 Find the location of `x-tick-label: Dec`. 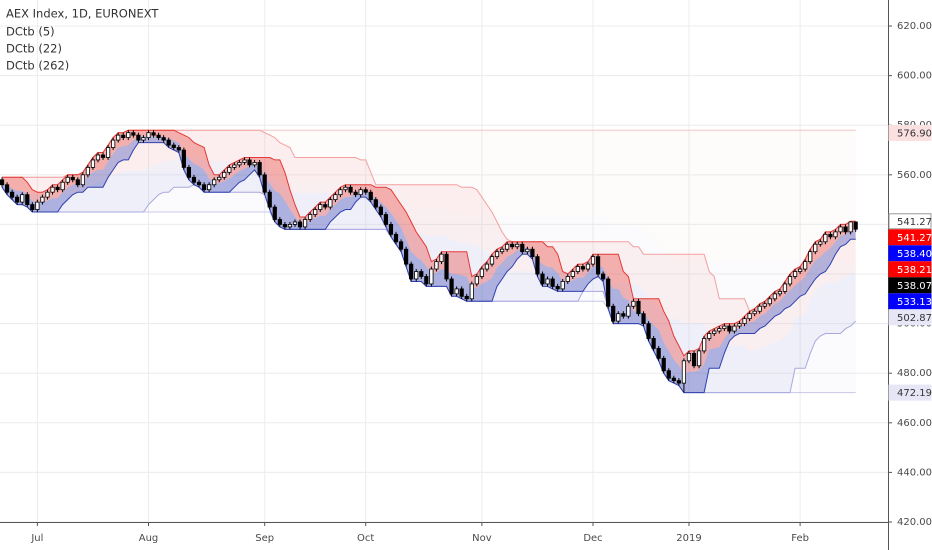

x-tick-label: Dec is located at coordinates (592, 538).